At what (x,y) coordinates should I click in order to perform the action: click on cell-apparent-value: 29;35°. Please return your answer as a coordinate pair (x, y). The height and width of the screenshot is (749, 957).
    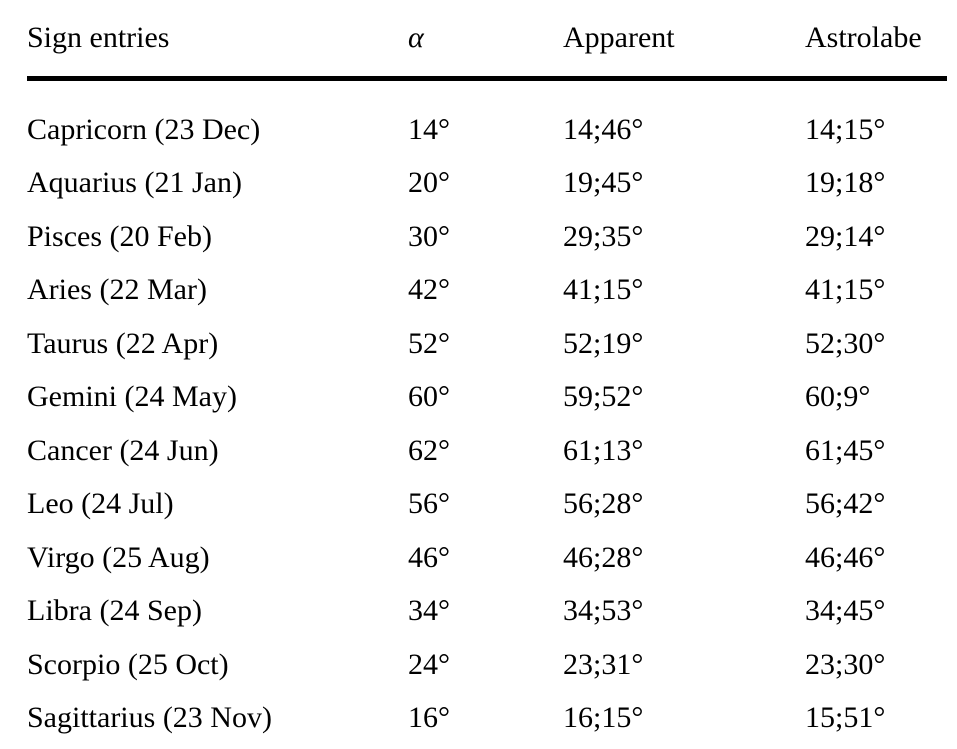
    Looking at the image, I should click on (603, 236).